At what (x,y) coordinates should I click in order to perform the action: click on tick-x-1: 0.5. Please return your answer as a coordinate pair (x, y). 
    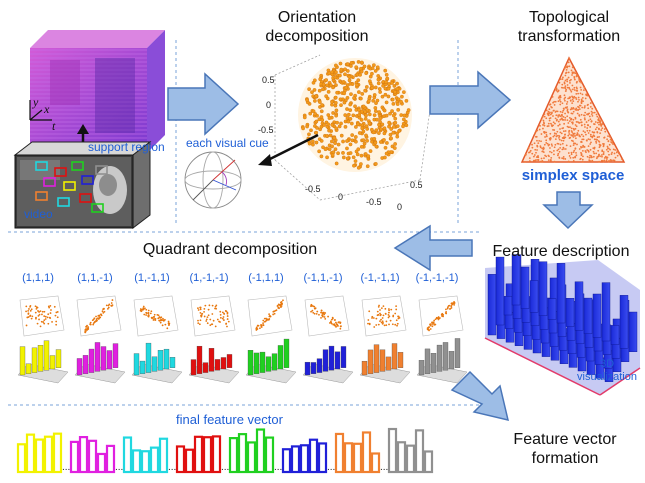
    Looking at the image, I should click on (416, 185).